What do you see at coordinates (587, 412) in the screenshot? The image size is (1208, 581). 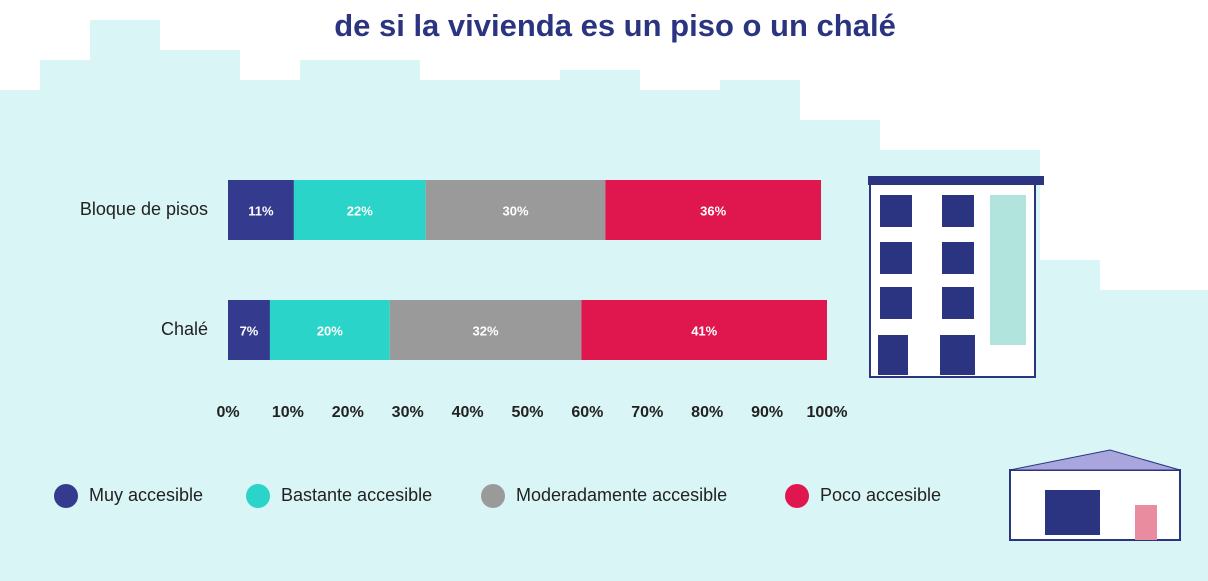 I see `x-tick-label: 60%` at bounding box center [587, 412].